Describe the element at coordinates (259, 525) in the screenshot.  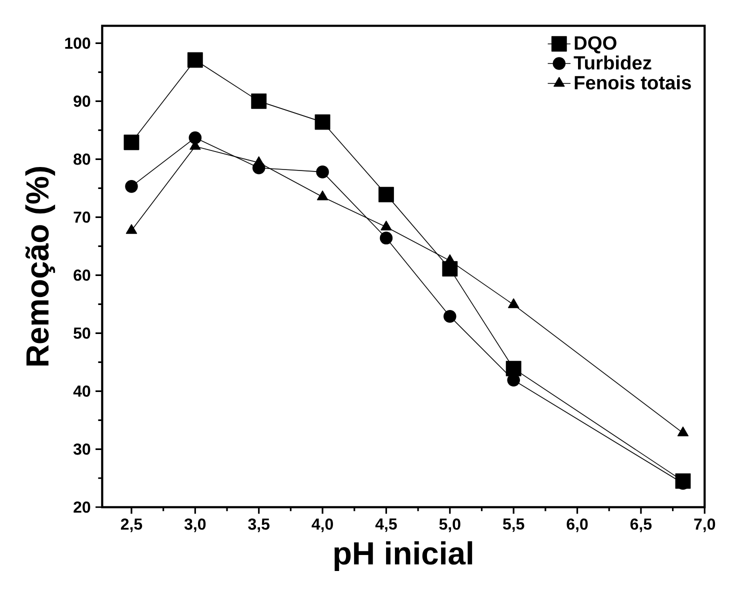
I see `x-tick-label: 3,5` at that location.